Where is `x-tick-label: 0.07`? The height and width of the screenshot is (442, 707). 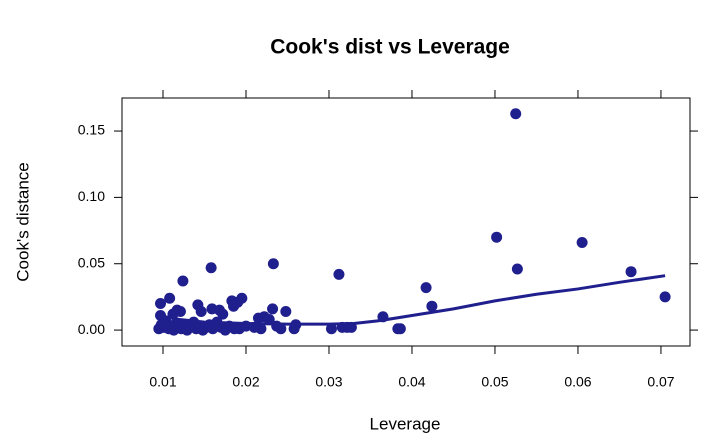
x-tick-label: 0.07 is located at coordinates (660, 382).